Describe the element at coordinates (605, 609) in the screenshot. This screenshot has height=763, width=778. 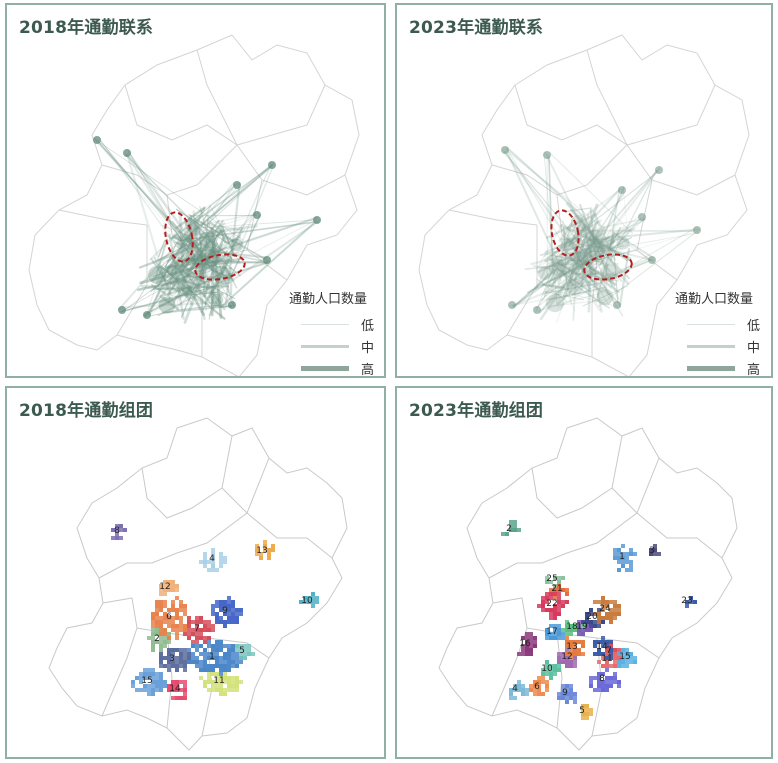
I see `cluster-label: 24` at that location.